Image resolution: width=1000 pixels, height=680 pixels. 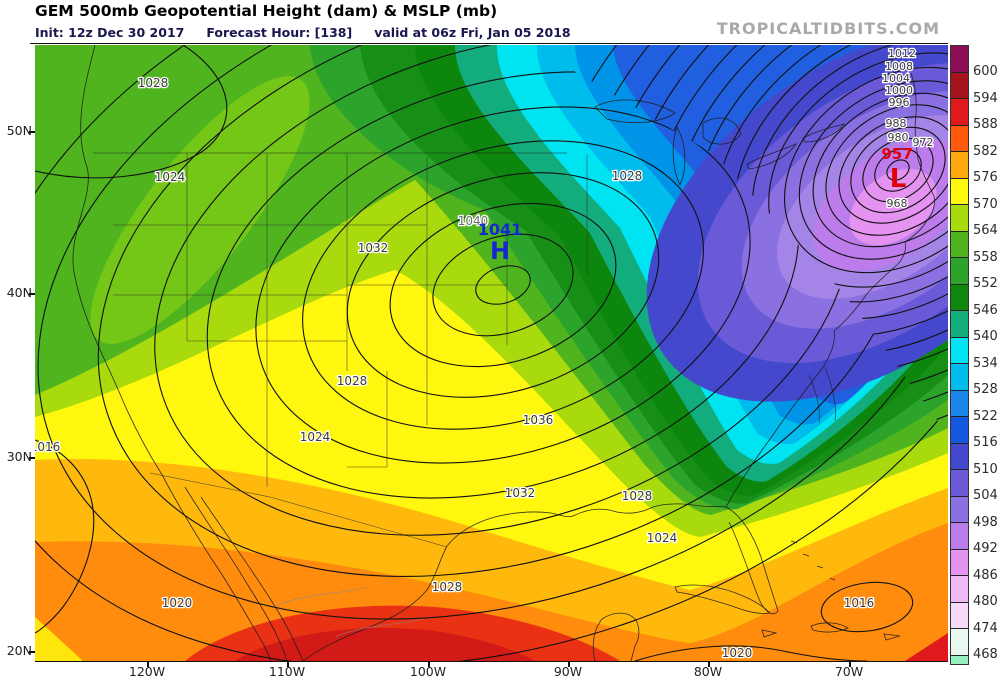 What do you see at coordinates (279, 32) in the screenshot?
I see `forecast-hour: Forecast Hour: [138]` at bounding box center [279, 32].